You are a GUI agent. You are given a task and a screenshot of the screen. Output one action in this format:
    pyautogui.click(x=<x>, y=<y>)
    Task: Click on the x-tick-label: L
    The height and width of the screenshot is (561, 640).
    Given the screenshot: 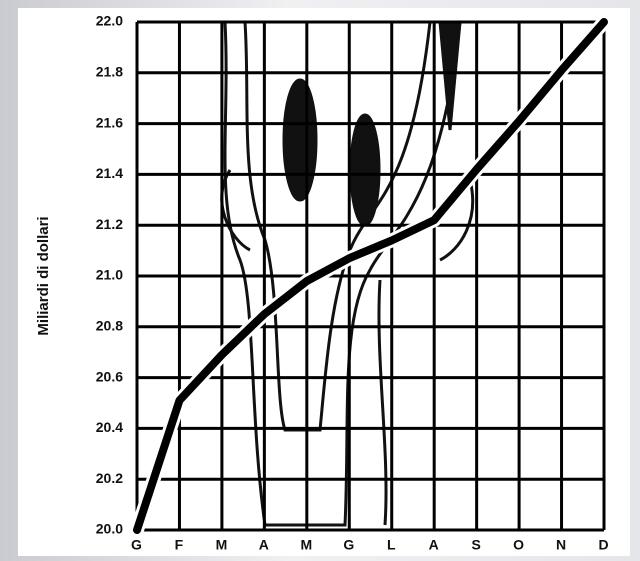 What is the action you would take?
    pyautogui.click(x=392, y=545)
    